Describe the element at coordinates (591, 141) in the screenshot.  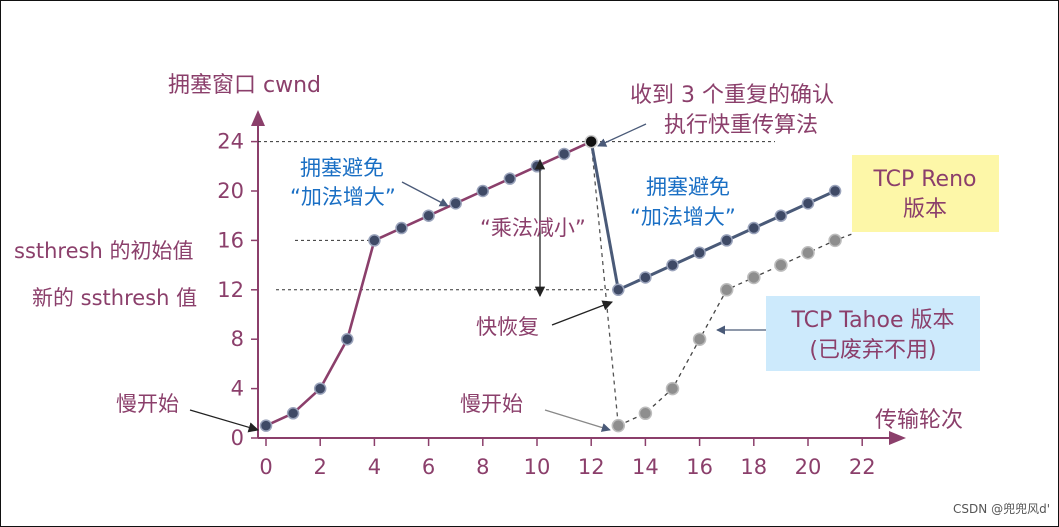
I see `reno-peak-point` at that location.